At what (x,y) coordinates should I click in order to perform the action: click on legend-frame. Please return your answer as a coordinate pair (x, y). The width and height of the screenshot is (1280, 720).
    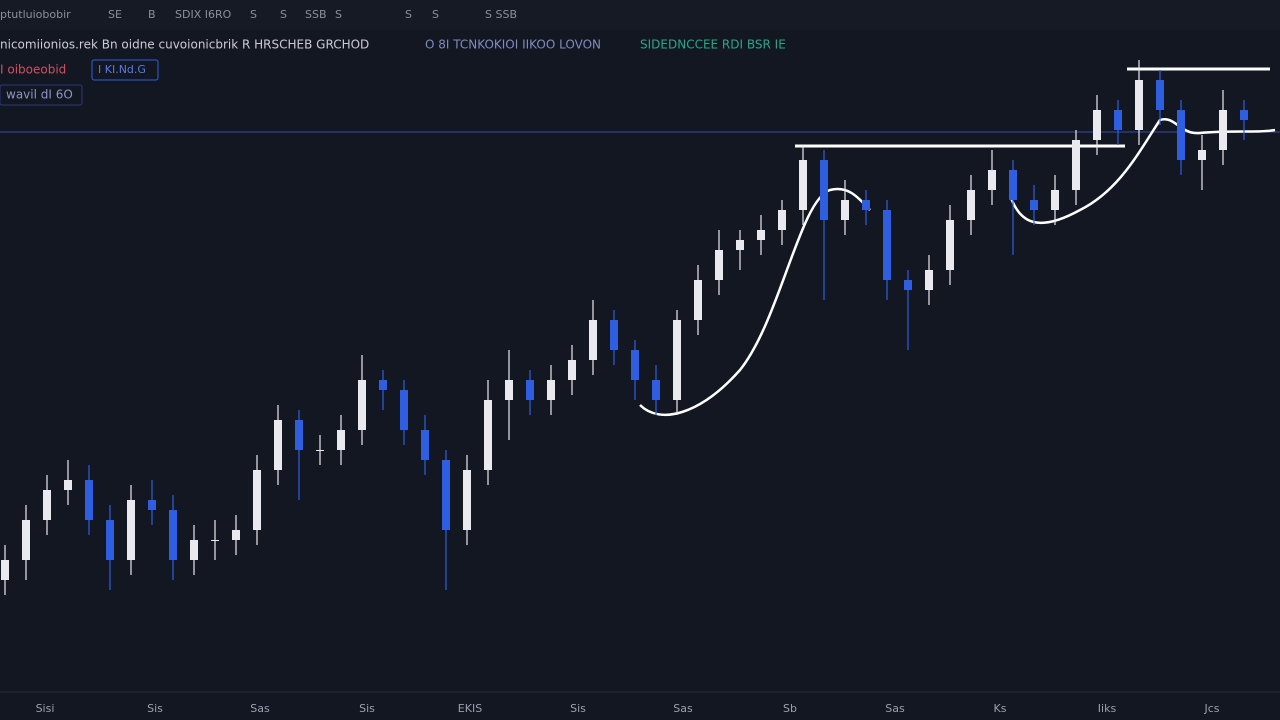
    Looking at the image, I should click on (41, 95).